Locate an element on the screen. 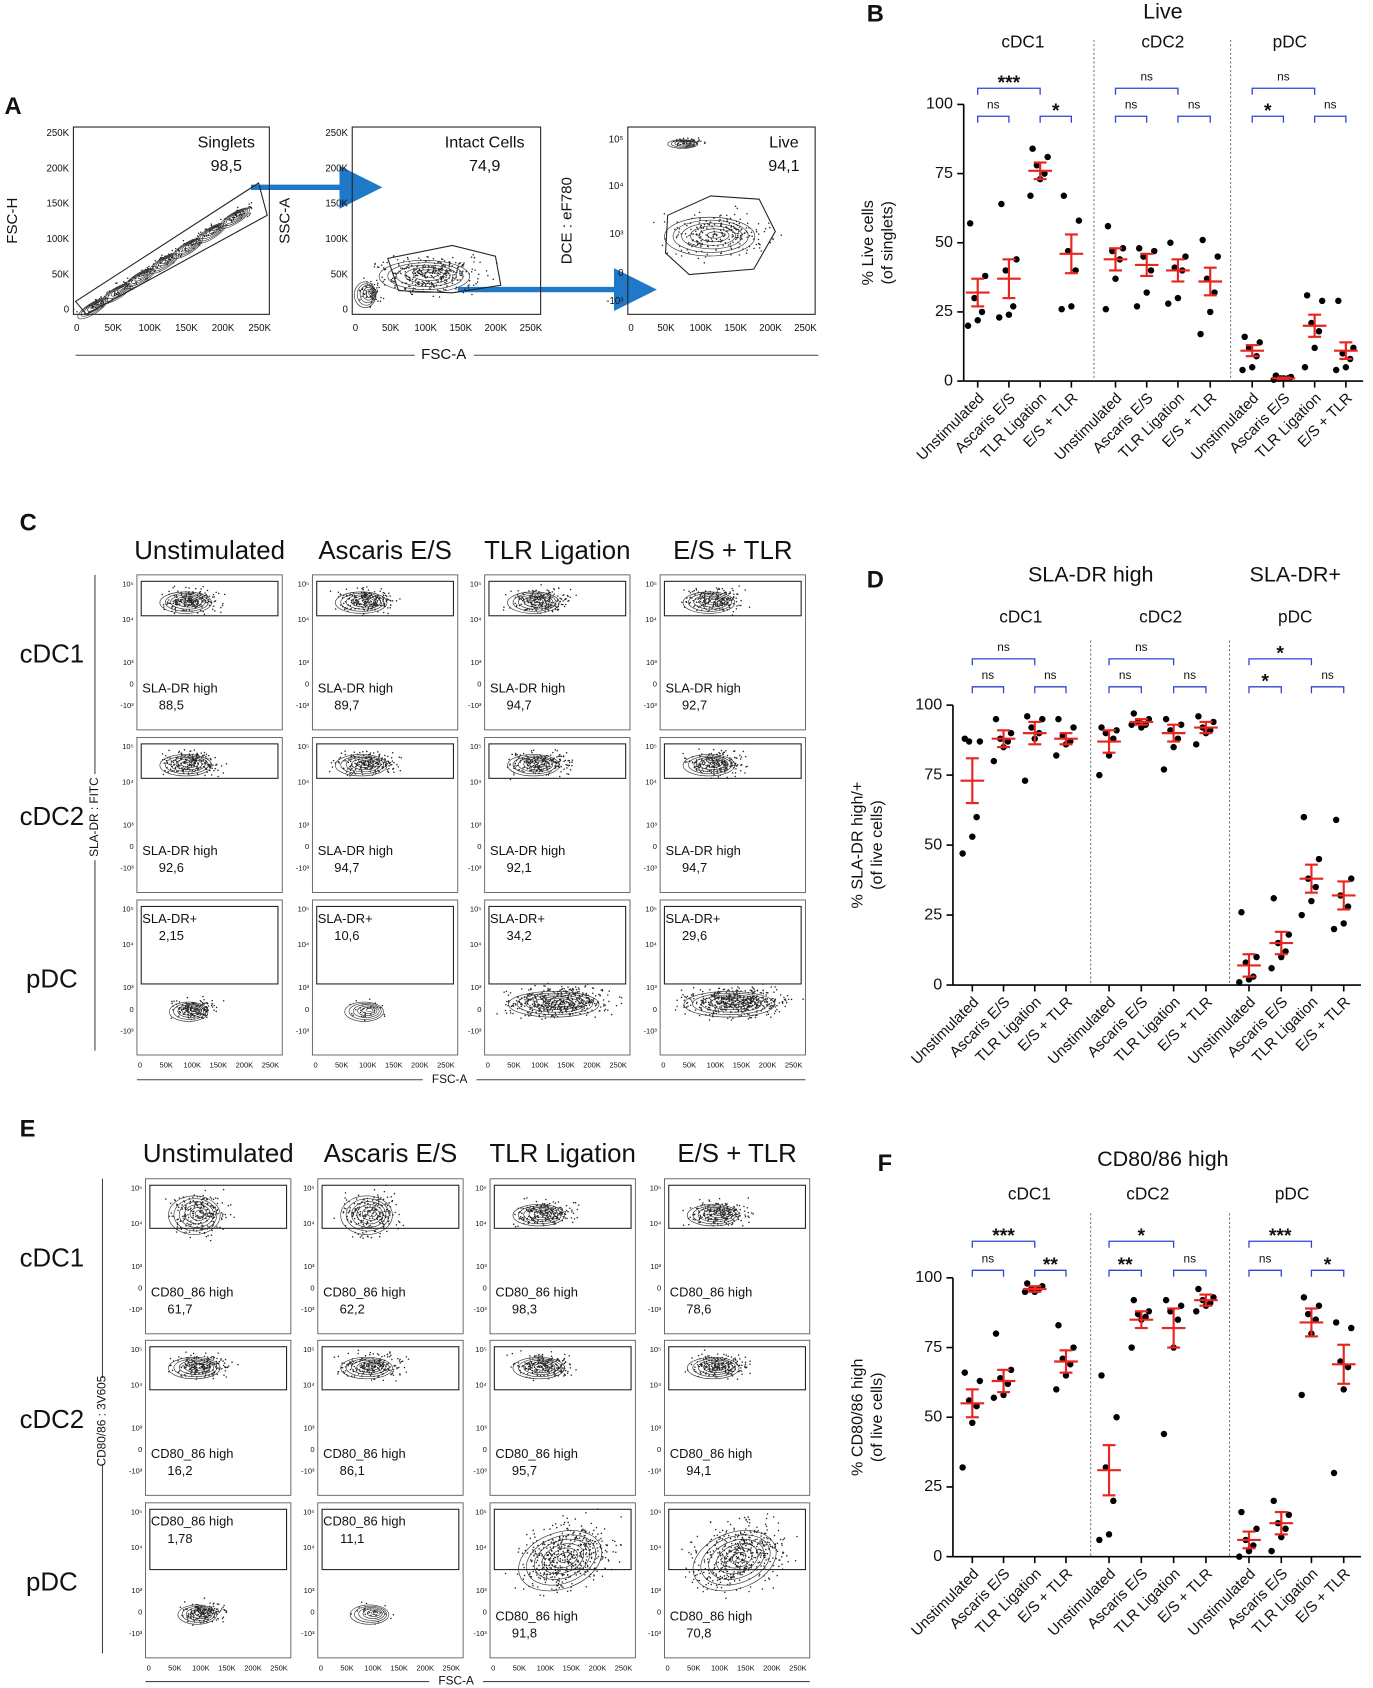 The height and width of the screenshot is (1688, 1373). y-axis-label: SSC-A is located at coordinates (284, 220).